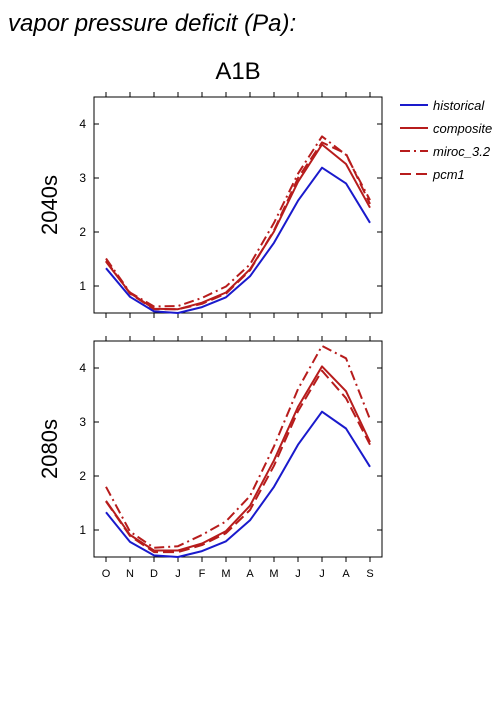  Describe the element at coordinates (459, 105) in the screenshot. I see `legend-label-historical: historical` at that location.